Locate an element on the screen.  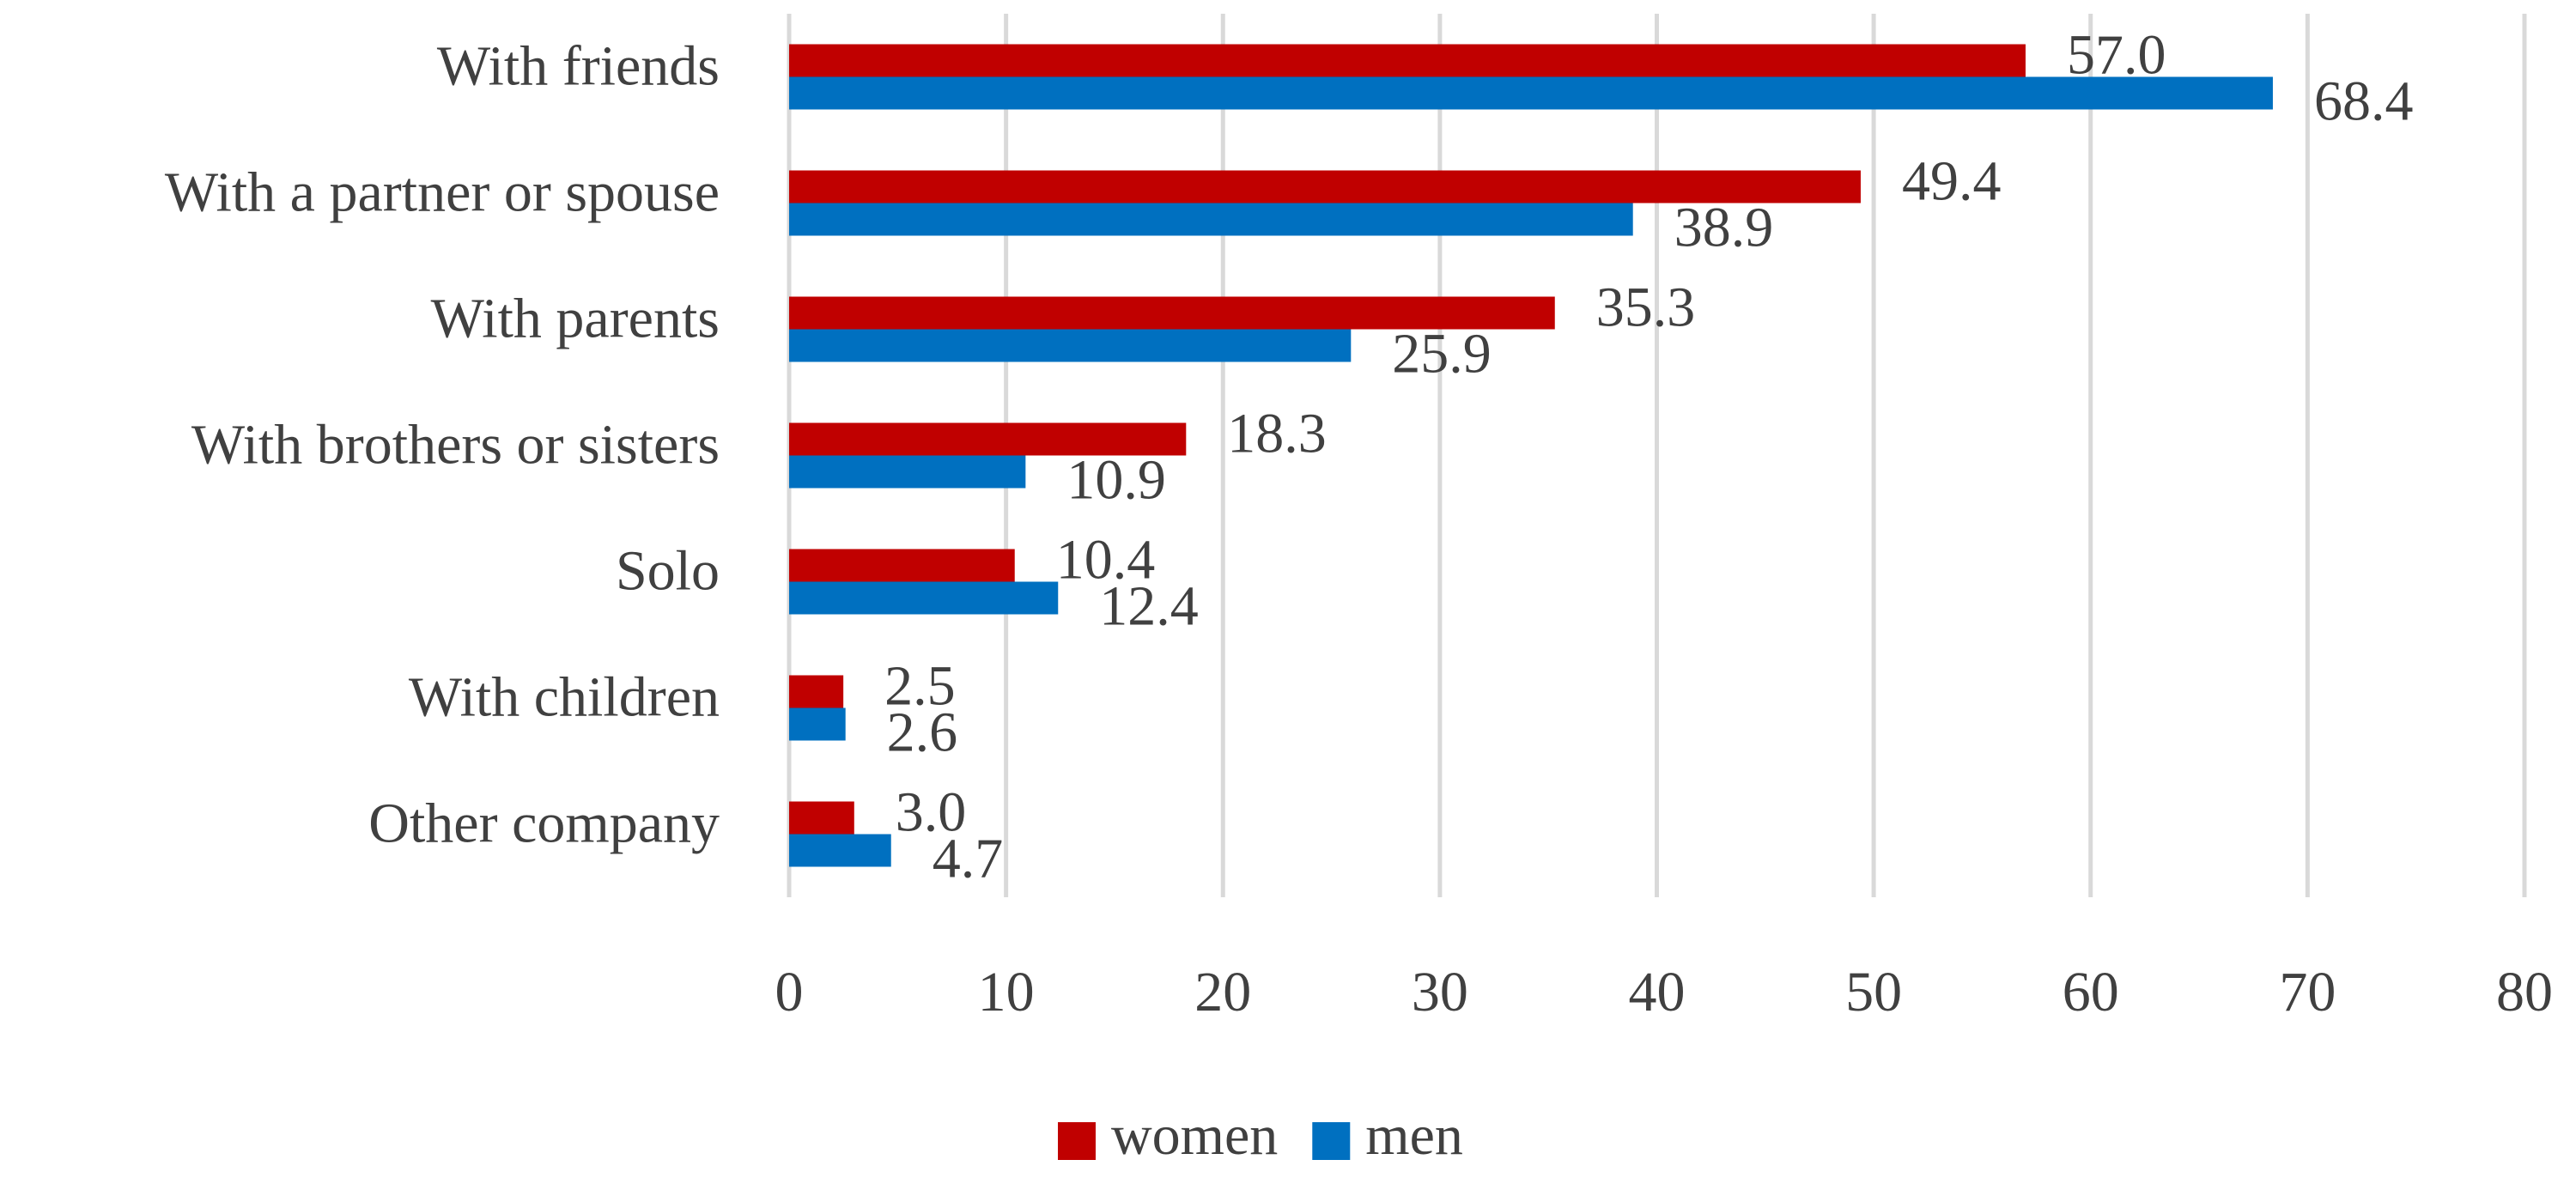
x-tick-label: 30 is located at coordinates (1440, 992).